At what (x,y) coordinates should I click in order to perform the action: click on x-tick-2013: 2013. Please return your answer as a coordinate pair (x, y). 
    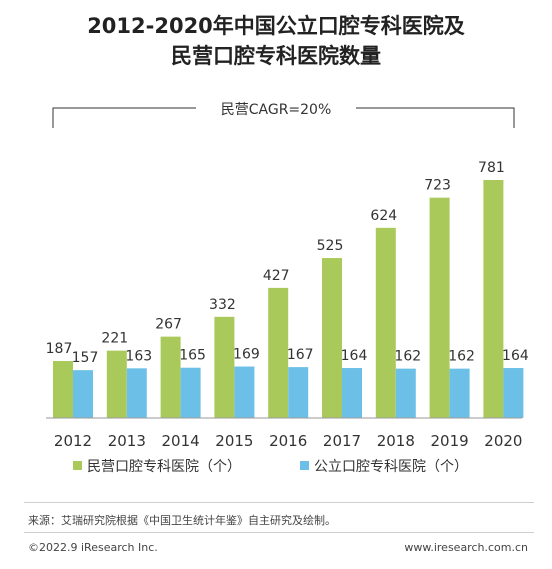
    Looking at the image, I should click on (127, 441).